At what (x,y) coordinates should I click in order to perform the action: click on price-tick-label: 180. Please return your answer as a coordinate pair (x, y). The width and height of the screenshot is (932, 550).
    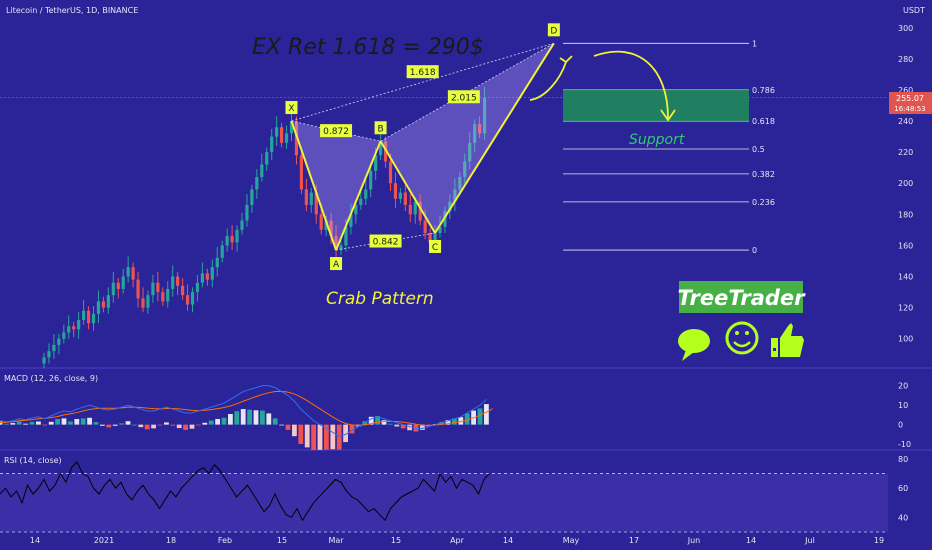
    Looking at the image, I should click on (905, 214).